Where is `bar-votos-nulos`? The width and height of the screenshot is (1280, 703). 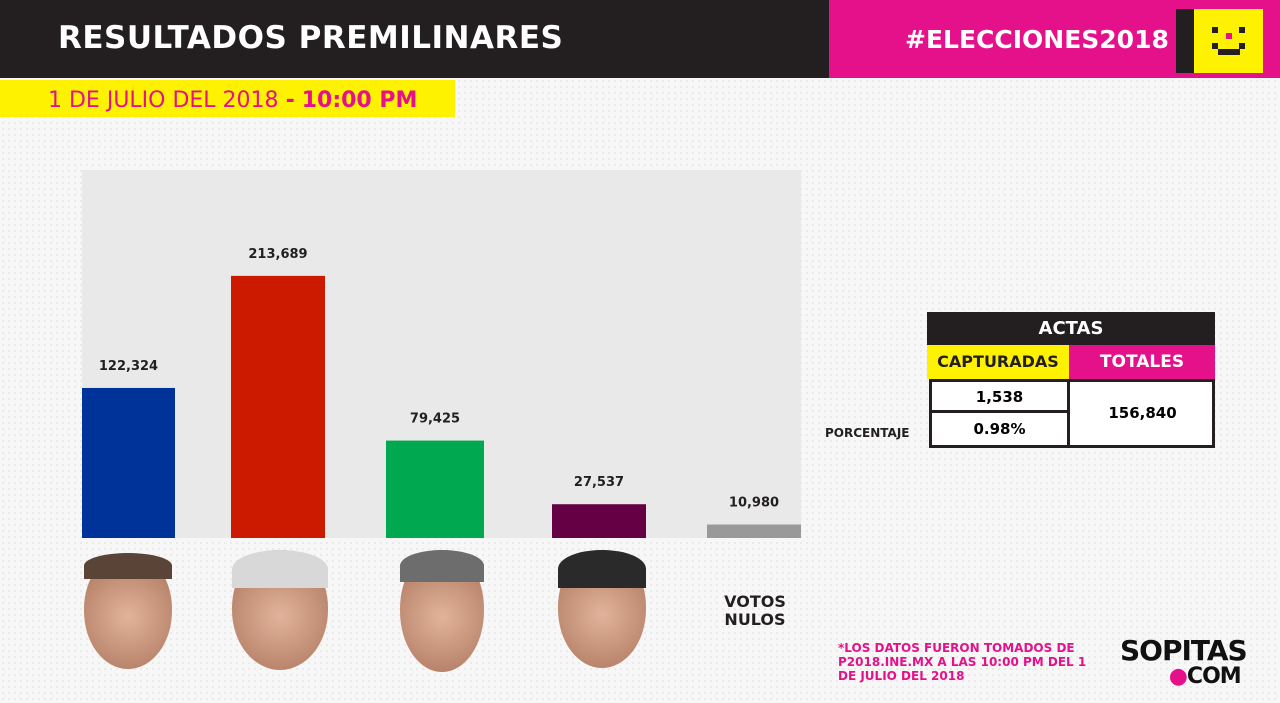 bar-votos-nulos is located at coordinates (754, 531).